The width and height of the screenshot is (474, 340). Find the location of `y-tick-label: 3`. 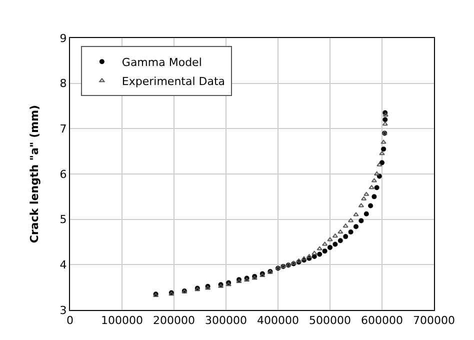

y-tick-label: 3 is located at coordinates (63, 310).